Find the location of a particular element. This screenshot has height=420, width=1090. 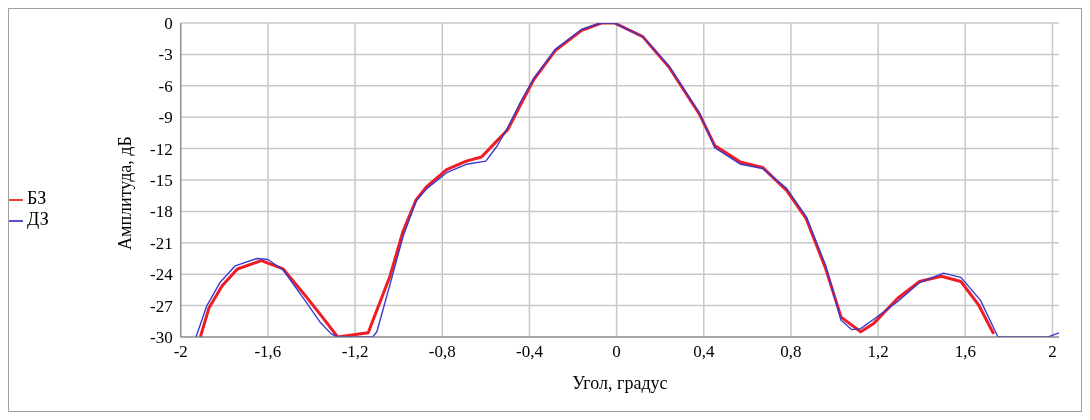

x-tick-label: 1,2 is located at coordinates (878, 352).